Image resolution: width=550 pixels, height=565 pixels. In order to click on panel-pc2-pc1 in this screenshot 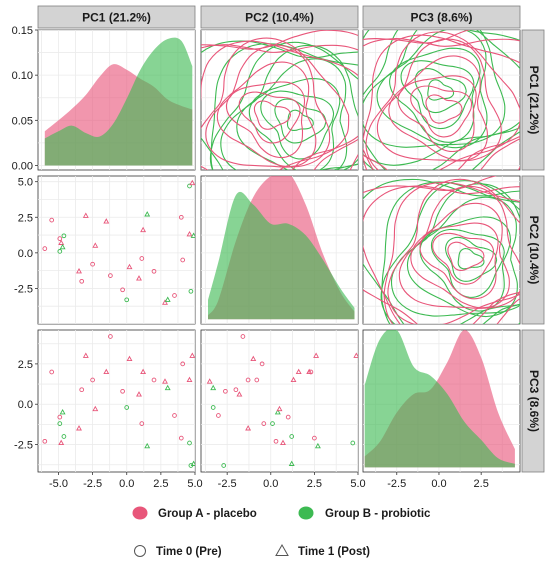, I will do `click(116, 250)`.